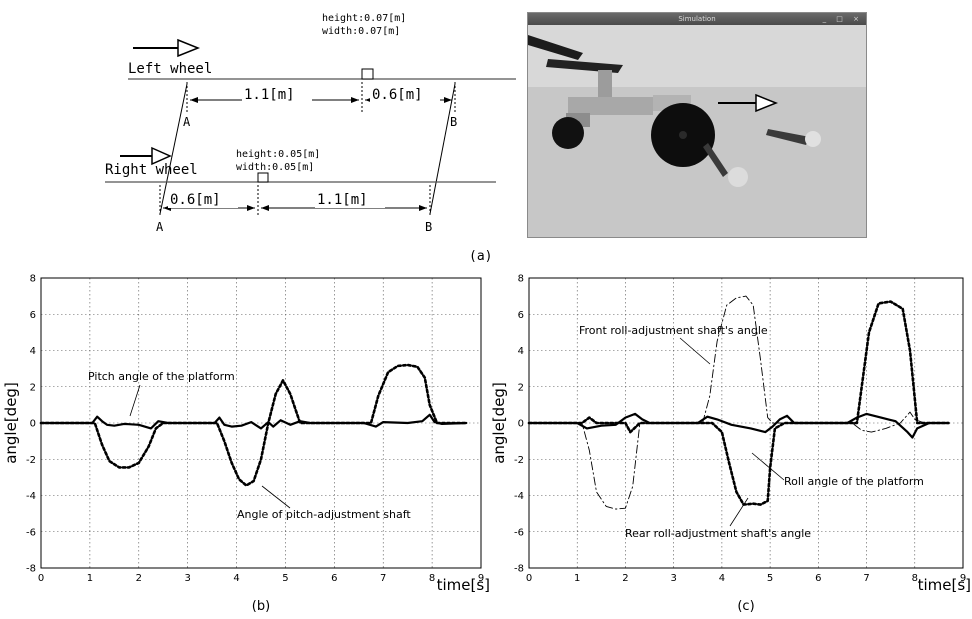 The image size is (972, 619). I want to click on chart-c-xtick-9: 9, so click(963, 578).